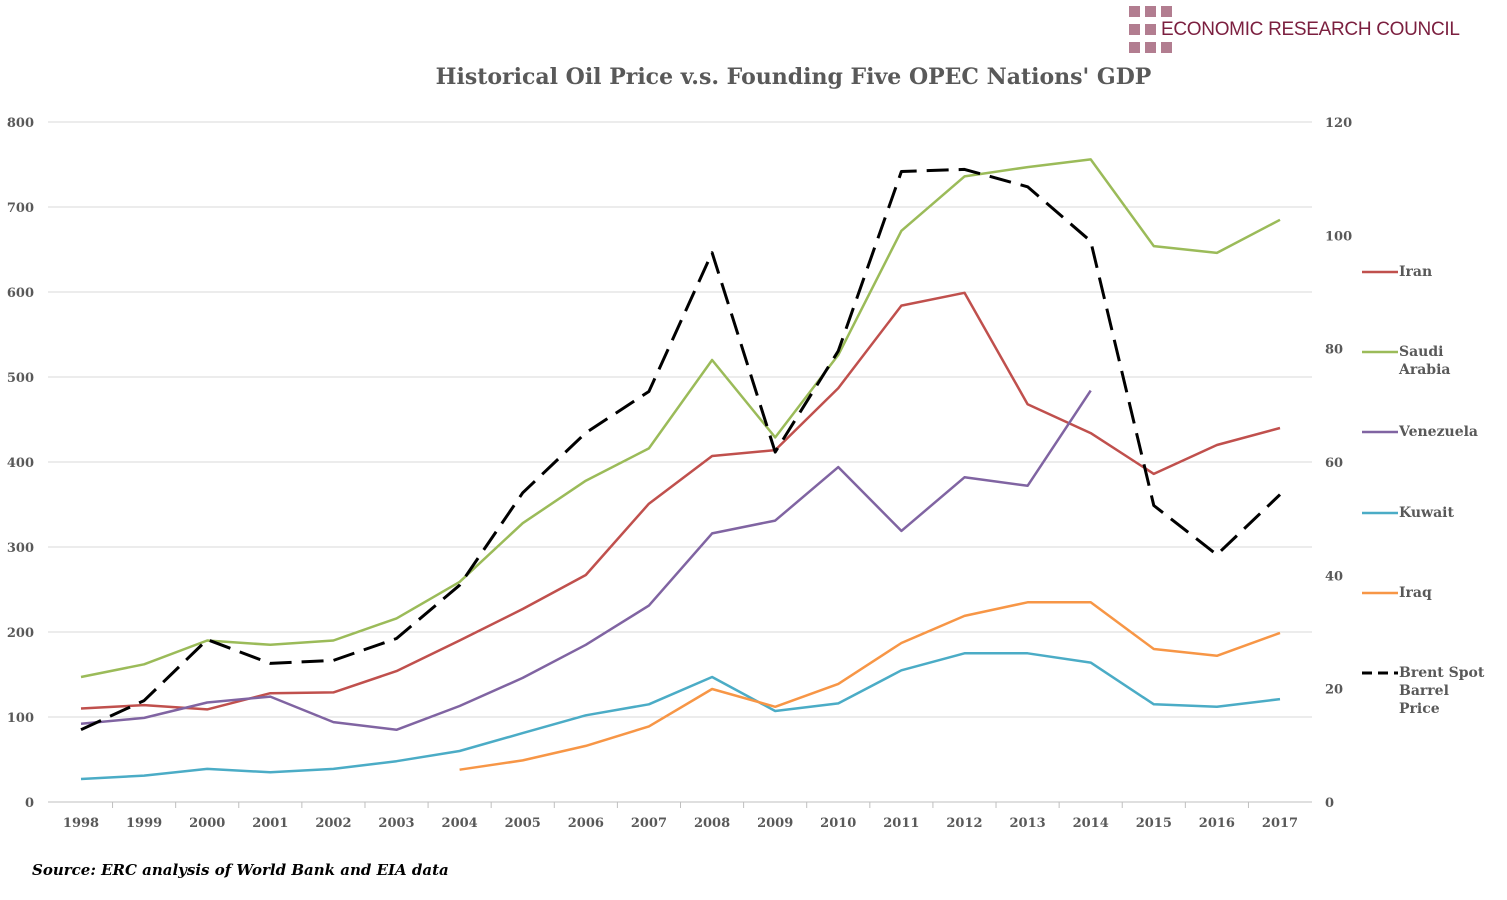 The width and height of the screenshot is (1507, 900). What do you see at coordinates (20, 123) in the screenshot?
I see `y-left-tick-label: 800` at bounding box center [20, 123].